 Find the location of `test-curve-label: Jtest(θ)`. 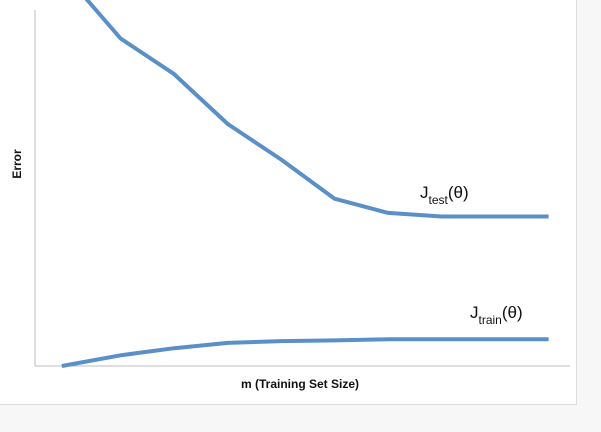

test-curve-label: Jtest(θ) is located at coordinates (444, 195).